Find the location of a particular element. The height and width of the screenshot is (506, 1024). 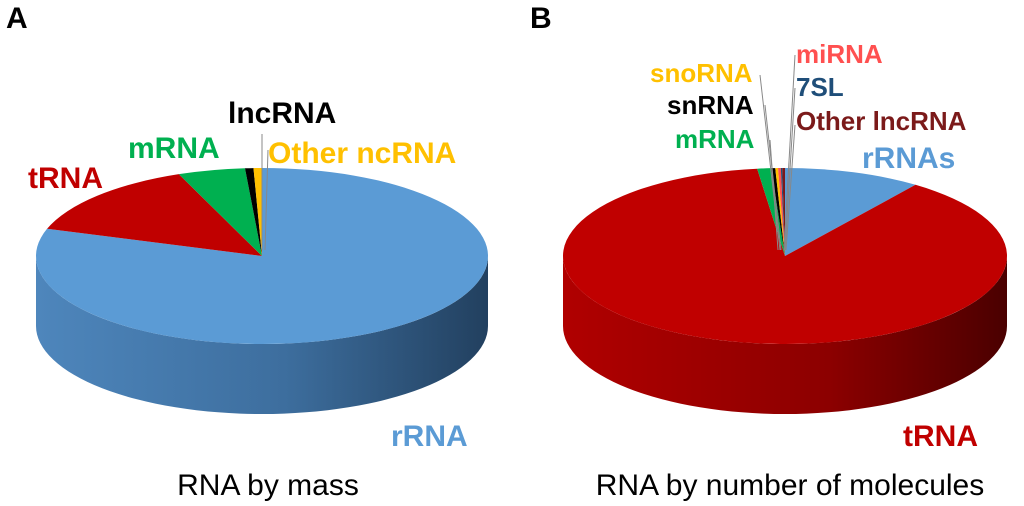

pie-slice-other-ncrna is located at coordinates (257, 212).